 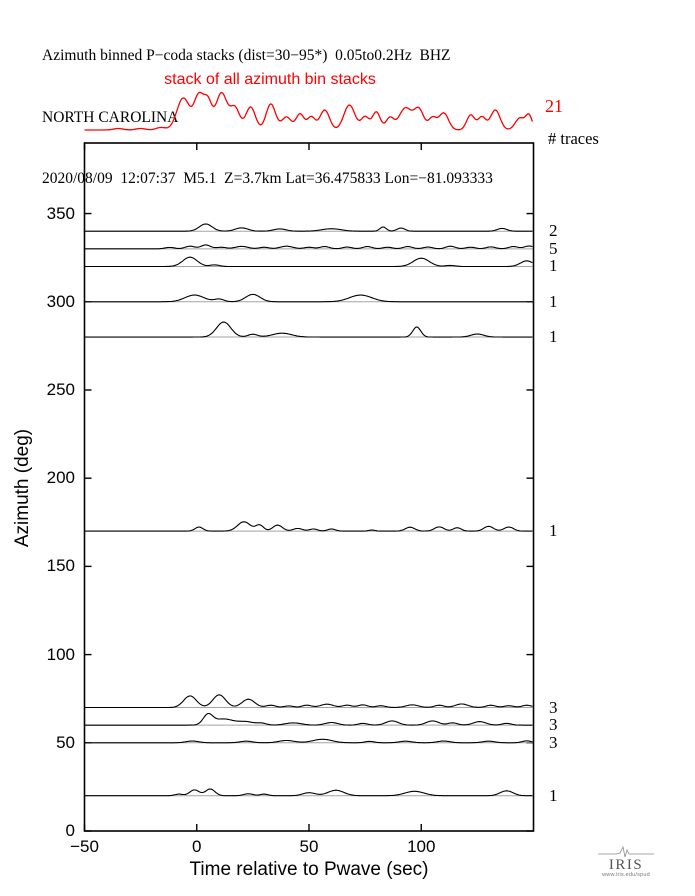 I want to click on y-tick-label-150: 150, so click(x=60, y=566).